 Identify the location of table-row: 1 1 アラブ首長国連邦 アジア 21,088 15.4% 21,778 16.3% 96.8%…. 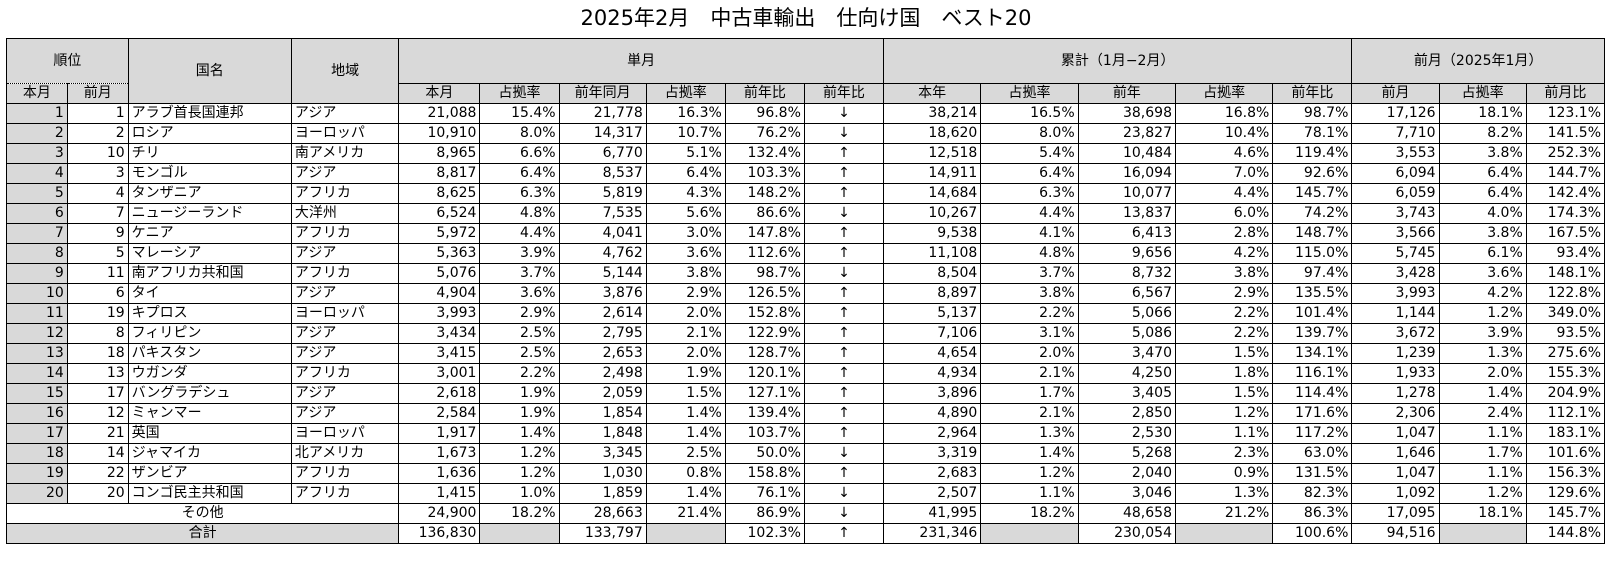
(806, 113).